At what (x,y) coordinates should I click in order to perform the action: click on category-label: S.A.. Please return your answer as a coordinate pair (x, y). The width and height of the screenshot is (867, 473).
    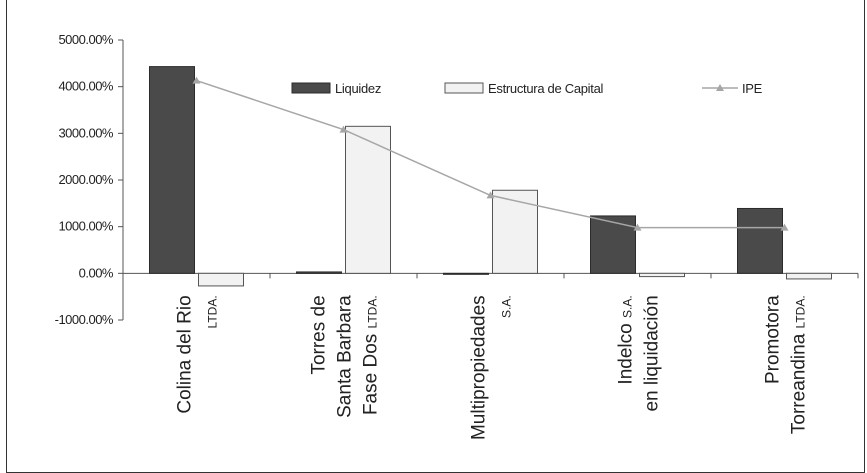
    Looking at the image, I should click on (507, 306).